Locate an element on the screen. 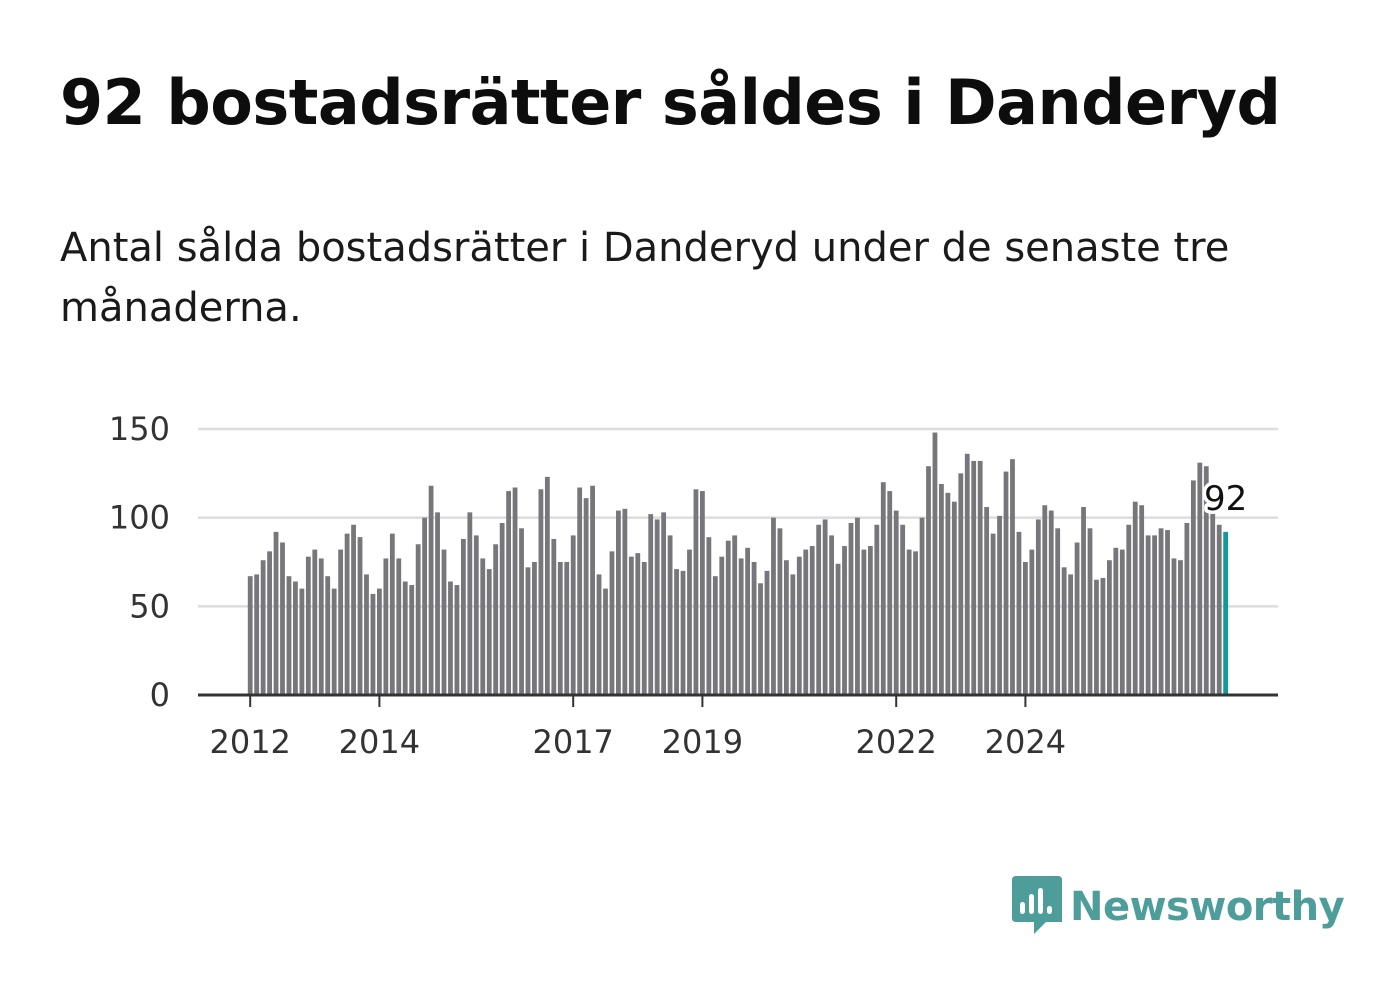 Image resolution: width=1382 pixels, height=999 pixels. x-tick-label: 2012 is located at coordinates (249, 742).